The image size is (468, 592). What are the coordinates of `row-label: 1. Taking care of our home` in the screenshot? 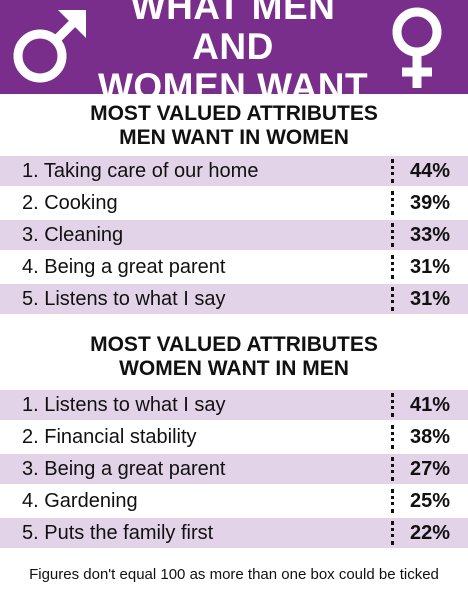 It's located at (140, 170).